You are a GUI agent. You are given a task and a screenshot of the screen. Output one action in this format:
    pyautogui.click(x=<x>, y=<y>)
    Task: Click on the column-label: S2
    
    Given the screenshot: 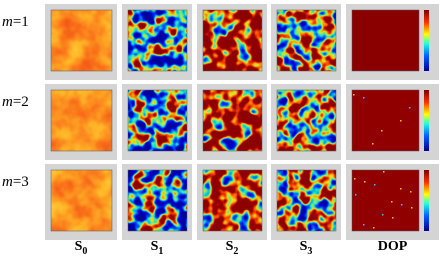 What is the action you would take?
    pyautogui.click(x=232, y=248)
    